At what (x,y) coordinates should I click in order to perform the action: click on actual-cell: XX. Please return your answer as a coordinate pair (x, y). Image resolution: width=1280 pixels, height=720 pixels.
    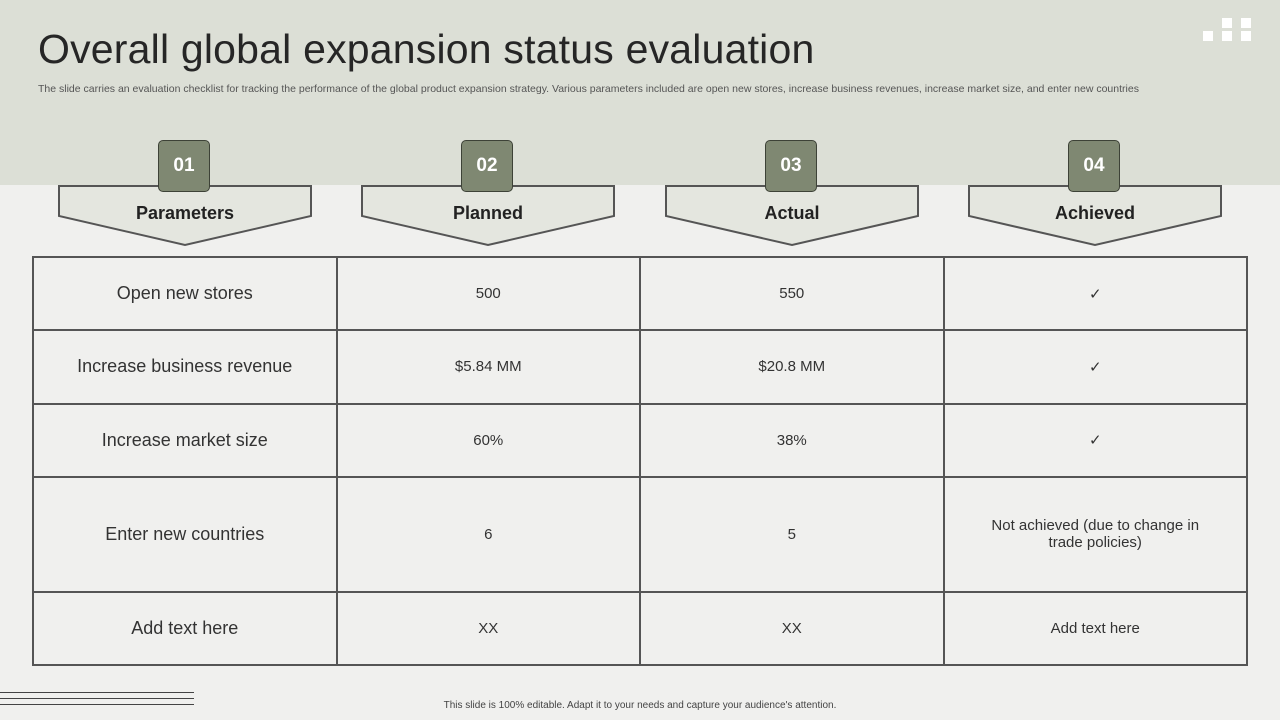
    Looking at the image, I should click on (792, 628).